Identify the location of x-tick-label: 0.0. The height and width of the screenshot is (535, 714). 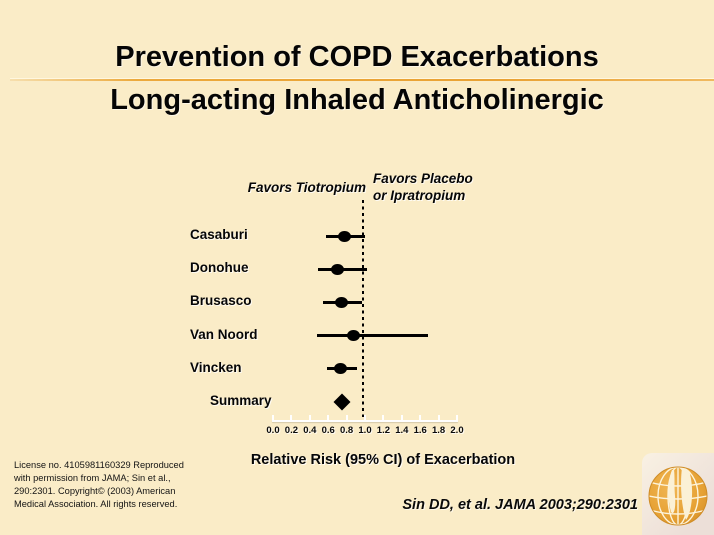
(273, 430).